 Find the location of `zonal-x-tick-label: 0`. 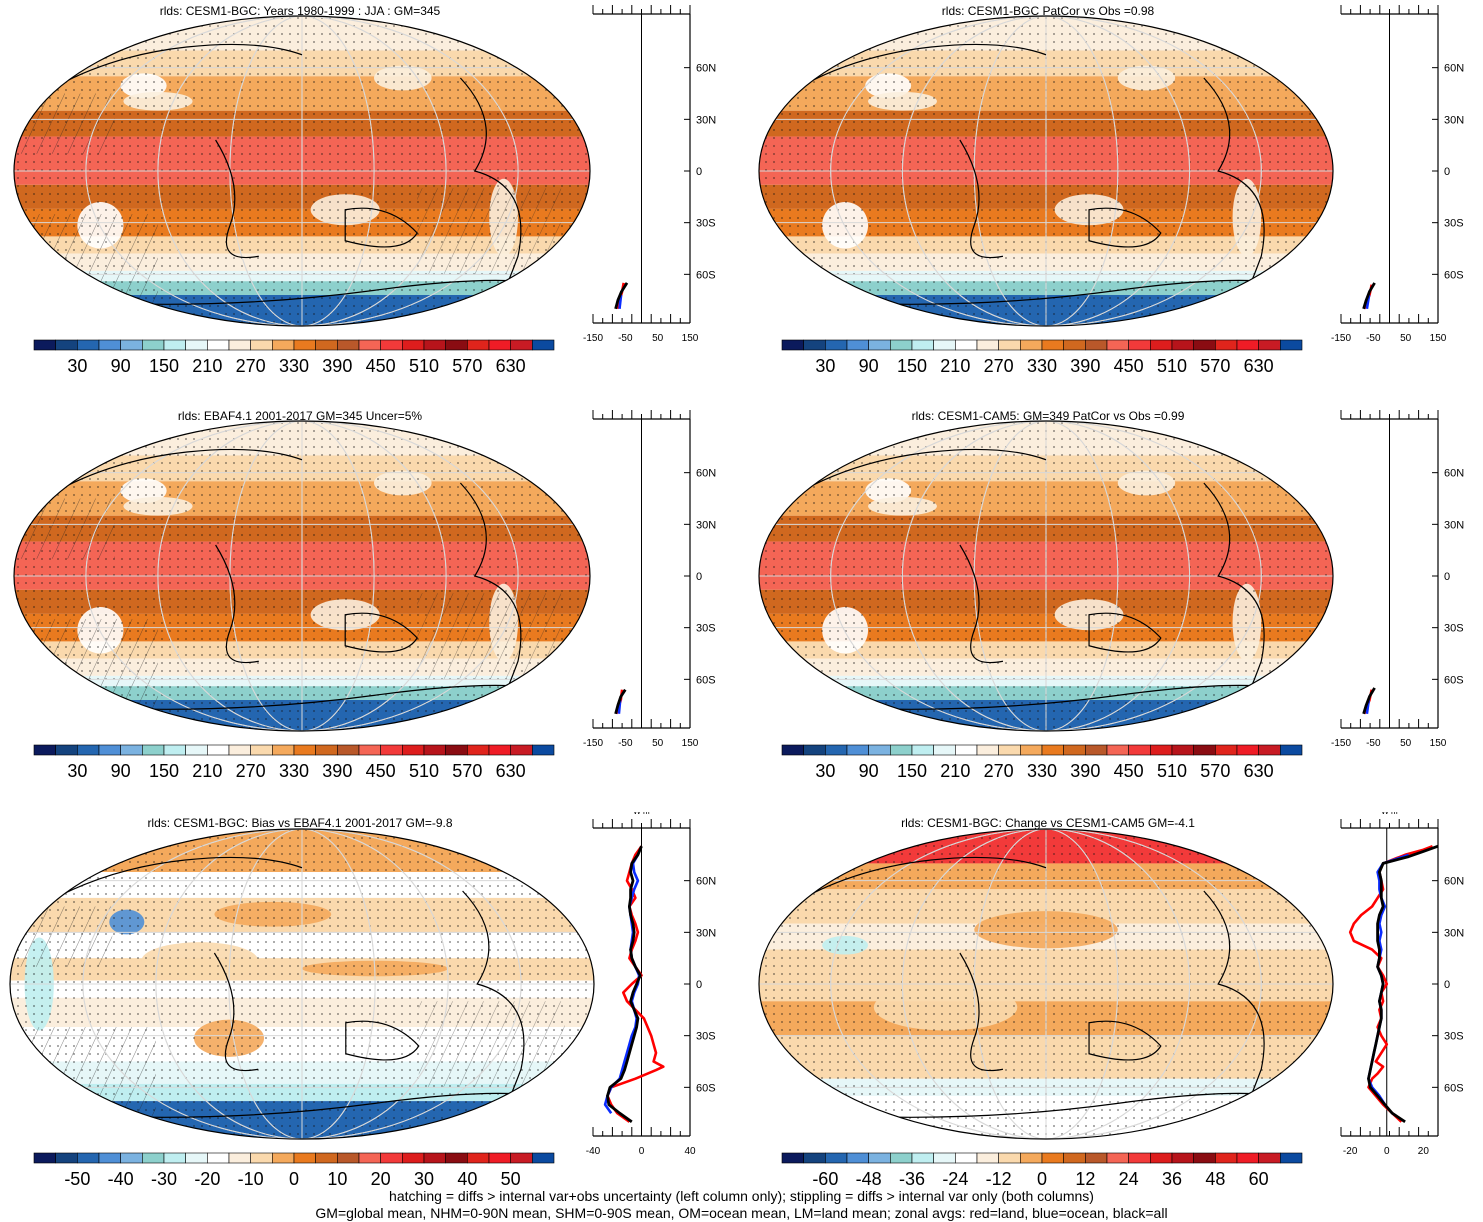

zonal-x-tick-label: 0 is located at coordinates (1387, 1151).